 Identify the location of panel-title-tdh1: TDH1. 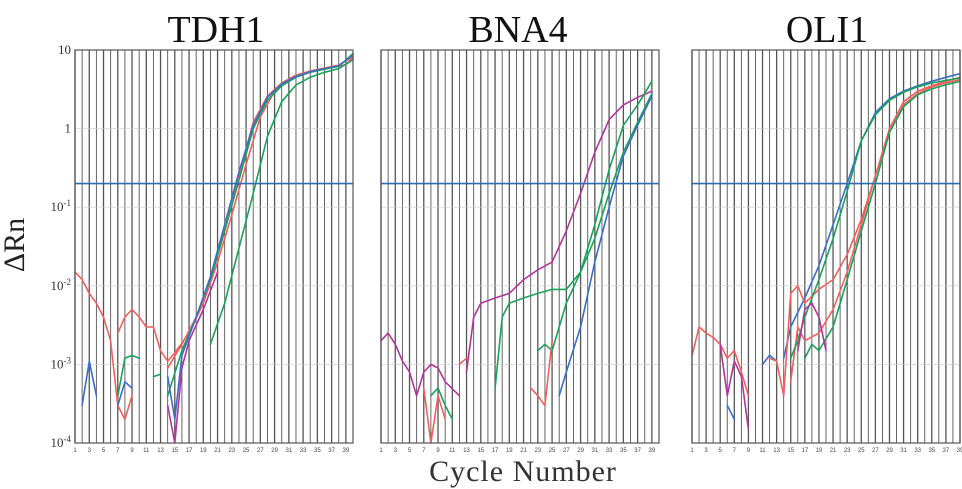
(215, 30).